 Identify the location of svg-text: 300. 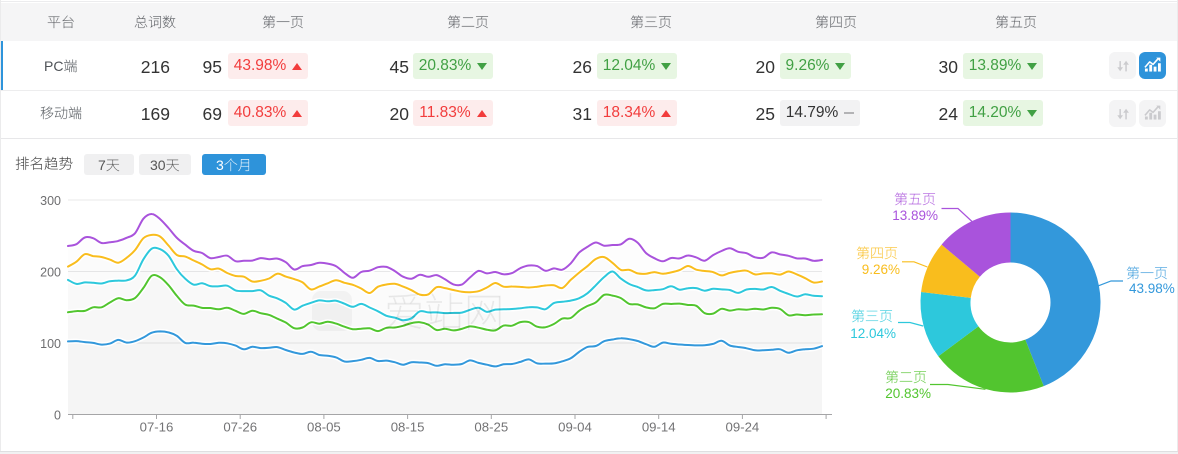
(50, 201).